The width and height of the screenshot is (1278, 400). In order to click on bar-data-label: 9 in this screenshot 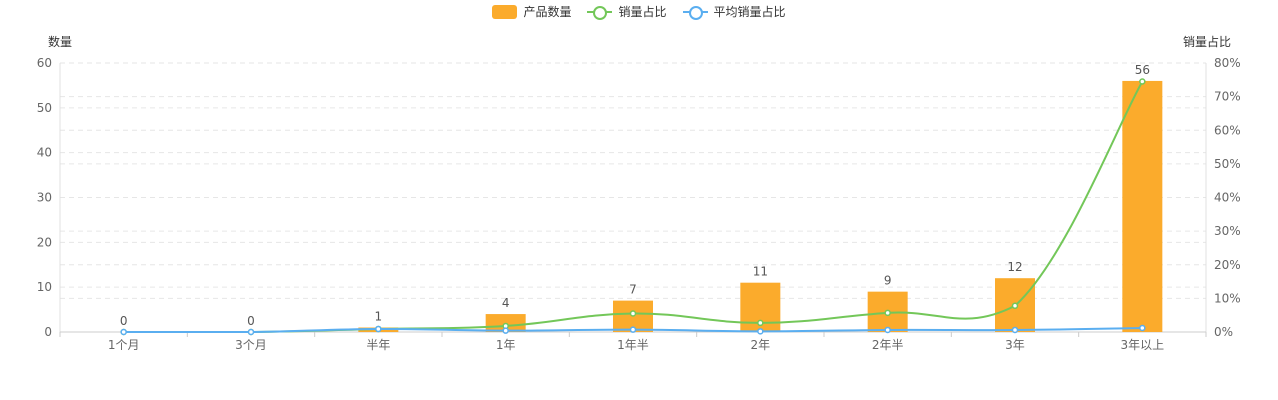, I will do `click(888, 281)`.